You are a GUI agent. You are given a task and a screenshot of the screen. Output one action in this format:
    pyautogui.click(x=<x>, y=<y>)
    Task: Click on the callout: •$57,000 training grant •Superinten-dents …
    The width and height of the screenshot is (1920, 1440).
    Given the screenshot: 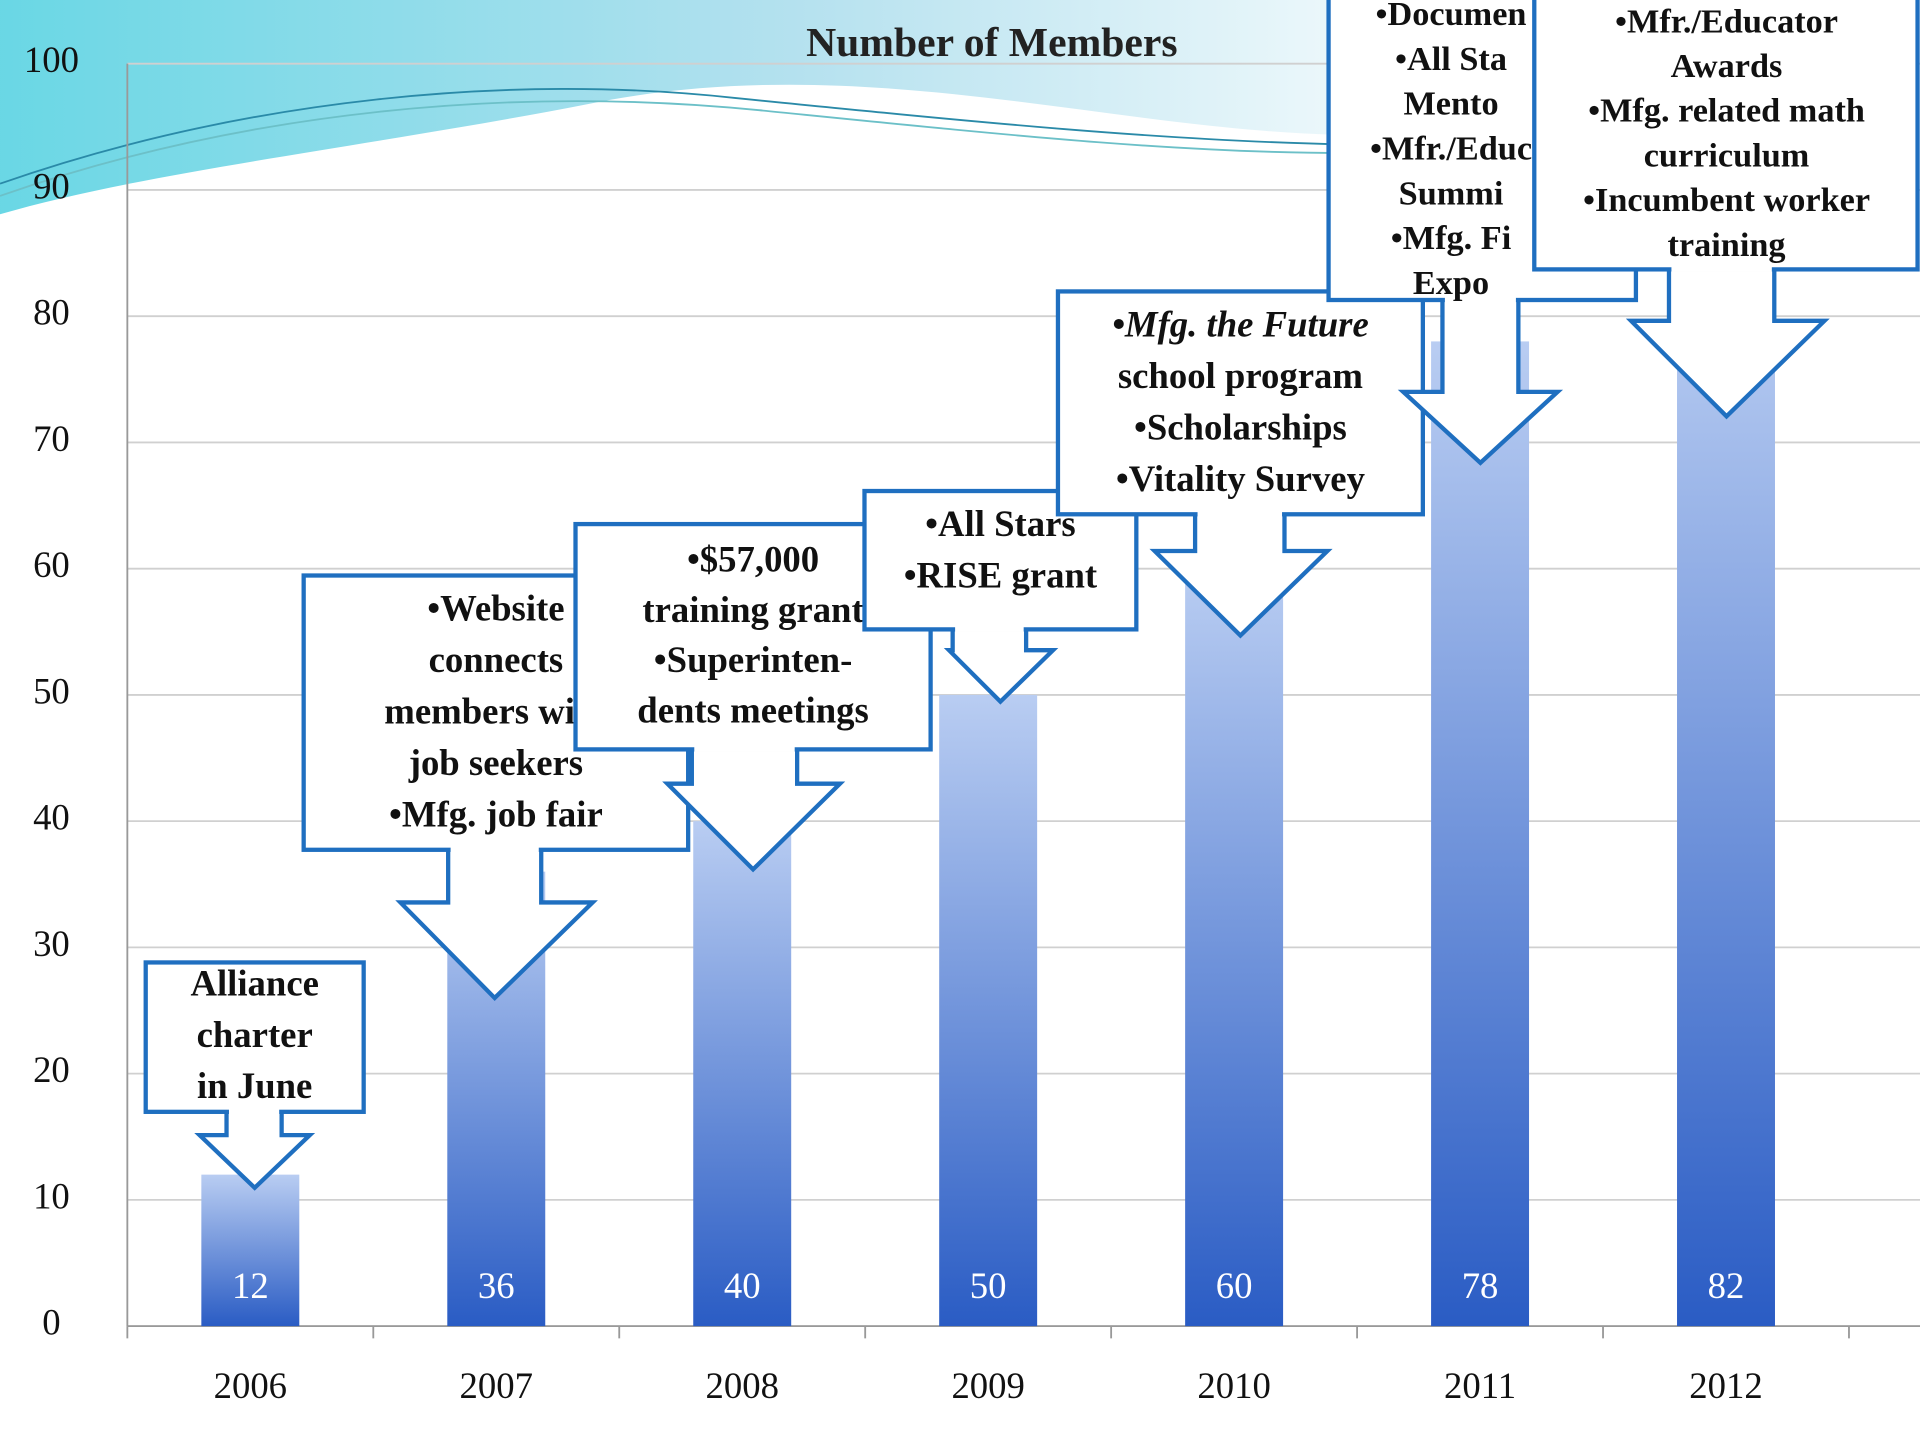 What is the action you would take?
    pyautogui.click(x=753, y=697)
    